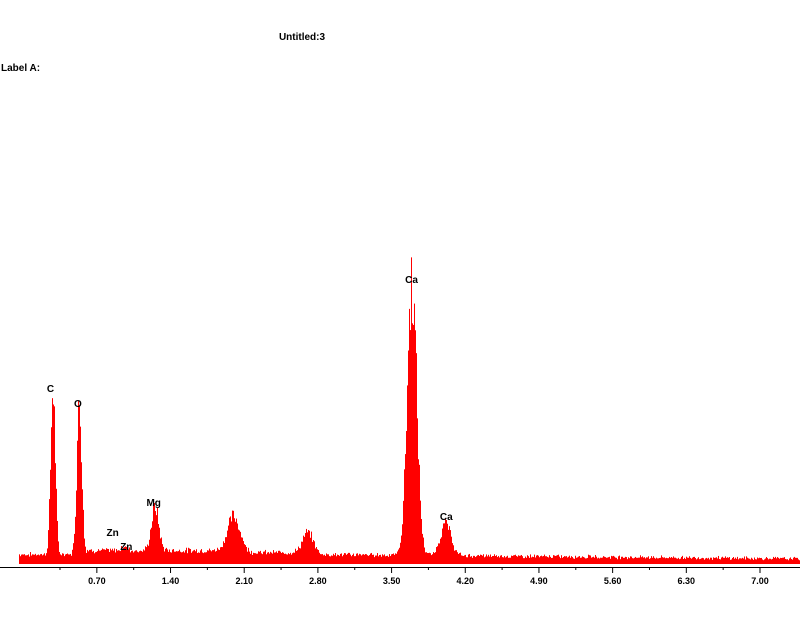 Image resolution: width=800 pixels, height=630 pixels. What do you see at coordinates (126, 547) in the screenshot?
I see `peak-label: Zn` at bounding box center [126, 547].